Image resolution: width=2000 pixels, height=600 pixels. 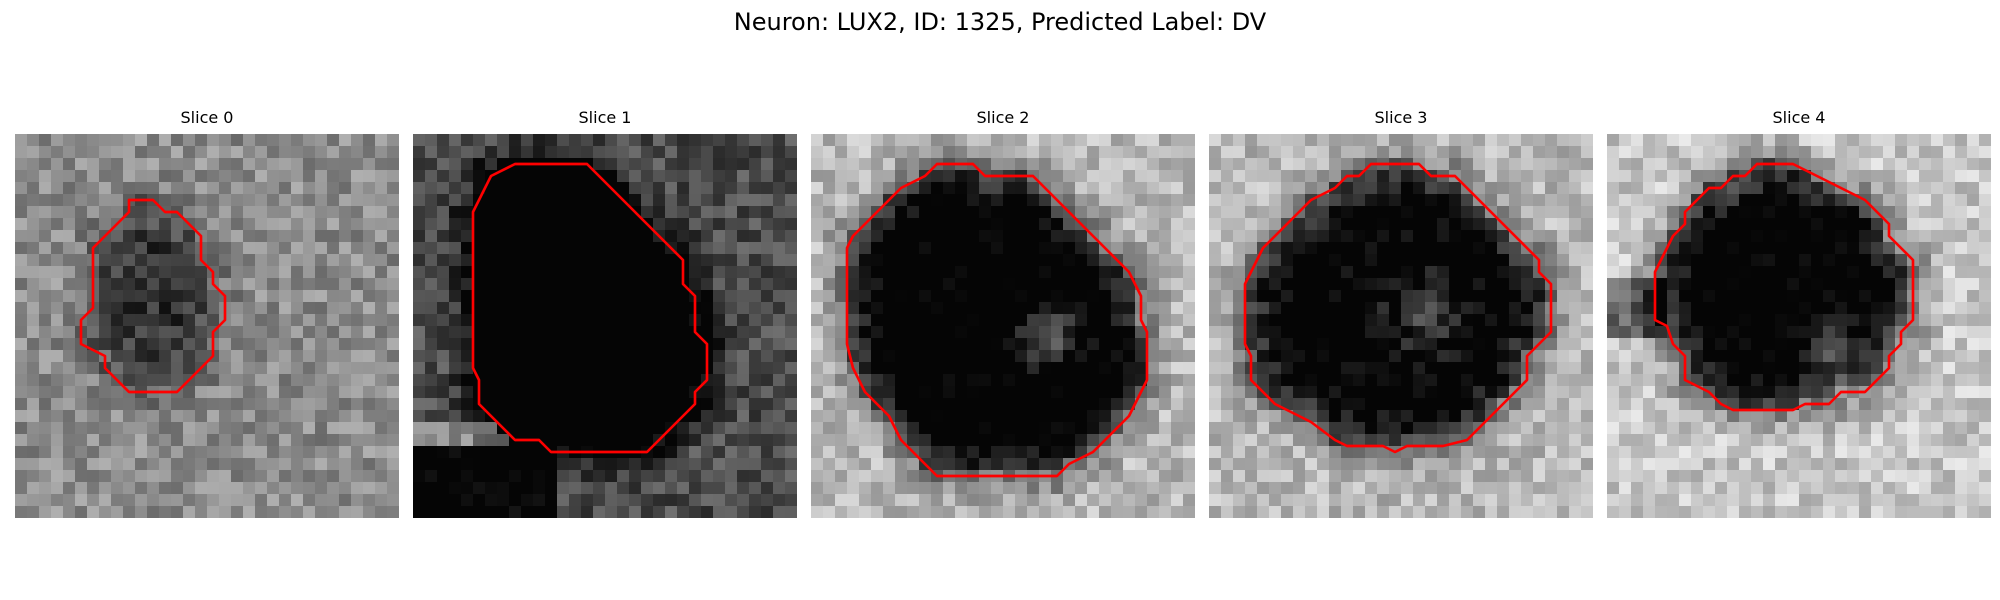 What do you see at coordinates (207, 117) in the screenshot?
I see `slice-title-0: Slice 0` at bounding box center [207, 117].